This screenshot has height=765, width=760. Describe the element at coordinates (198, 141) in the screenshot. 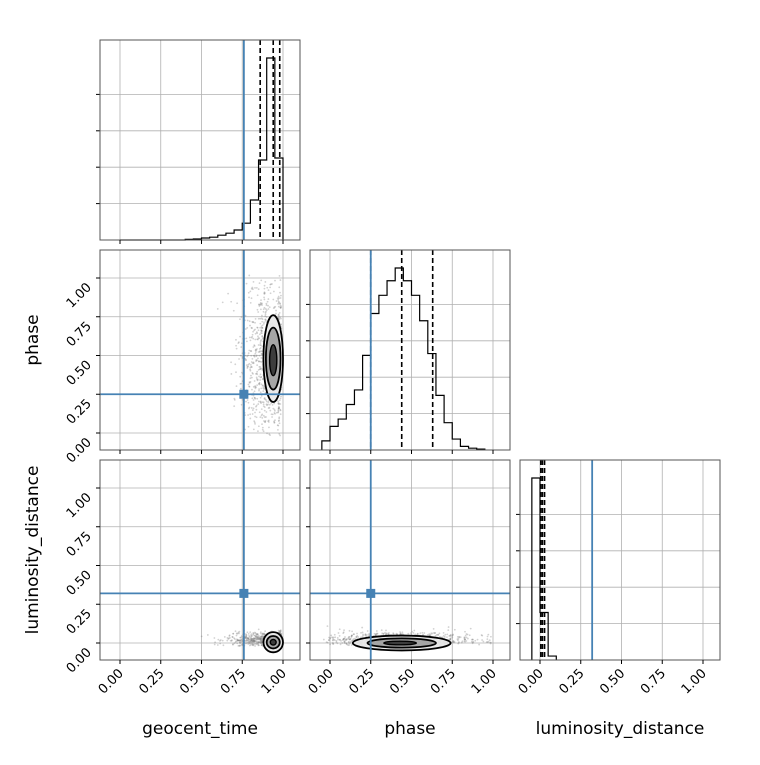

I see `panel-hist-geocent_time` at that location.